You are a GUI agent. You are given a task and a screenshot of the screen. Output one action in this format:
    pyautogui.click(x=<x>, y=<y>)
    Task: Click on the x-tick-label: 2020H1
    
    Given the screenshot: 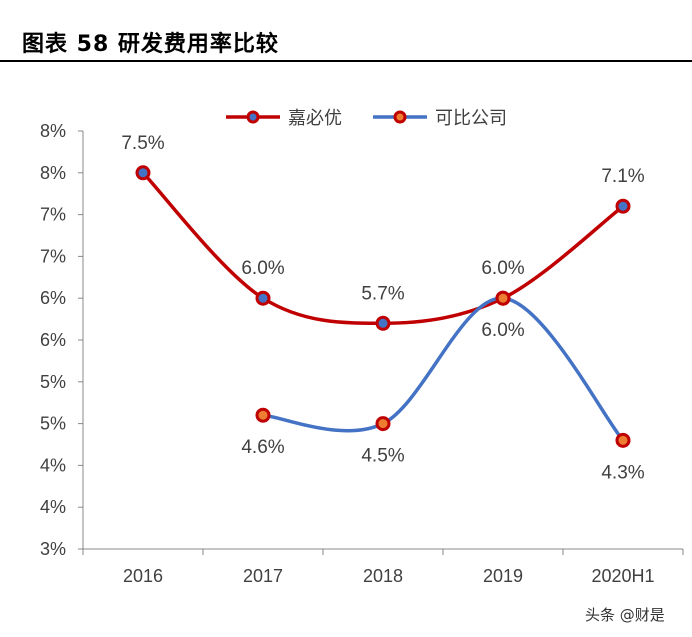 What is the action you would take?
    pyautogui.click(x=622, y=576)
    